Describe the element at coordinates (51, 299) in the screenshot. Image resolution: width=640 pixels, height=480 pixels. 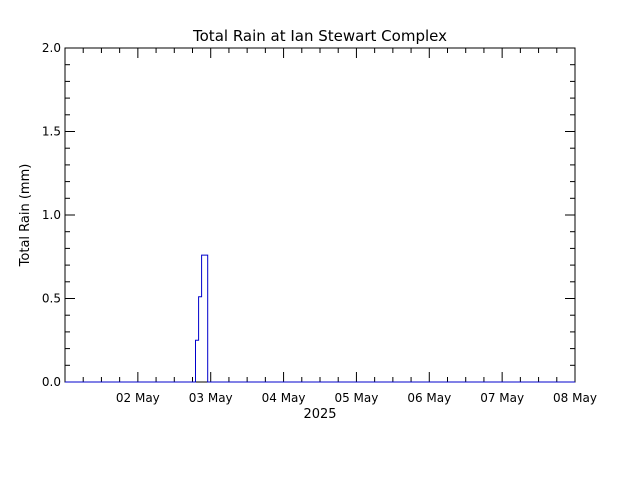
I see `y-tick-label: 0.5` at that location.